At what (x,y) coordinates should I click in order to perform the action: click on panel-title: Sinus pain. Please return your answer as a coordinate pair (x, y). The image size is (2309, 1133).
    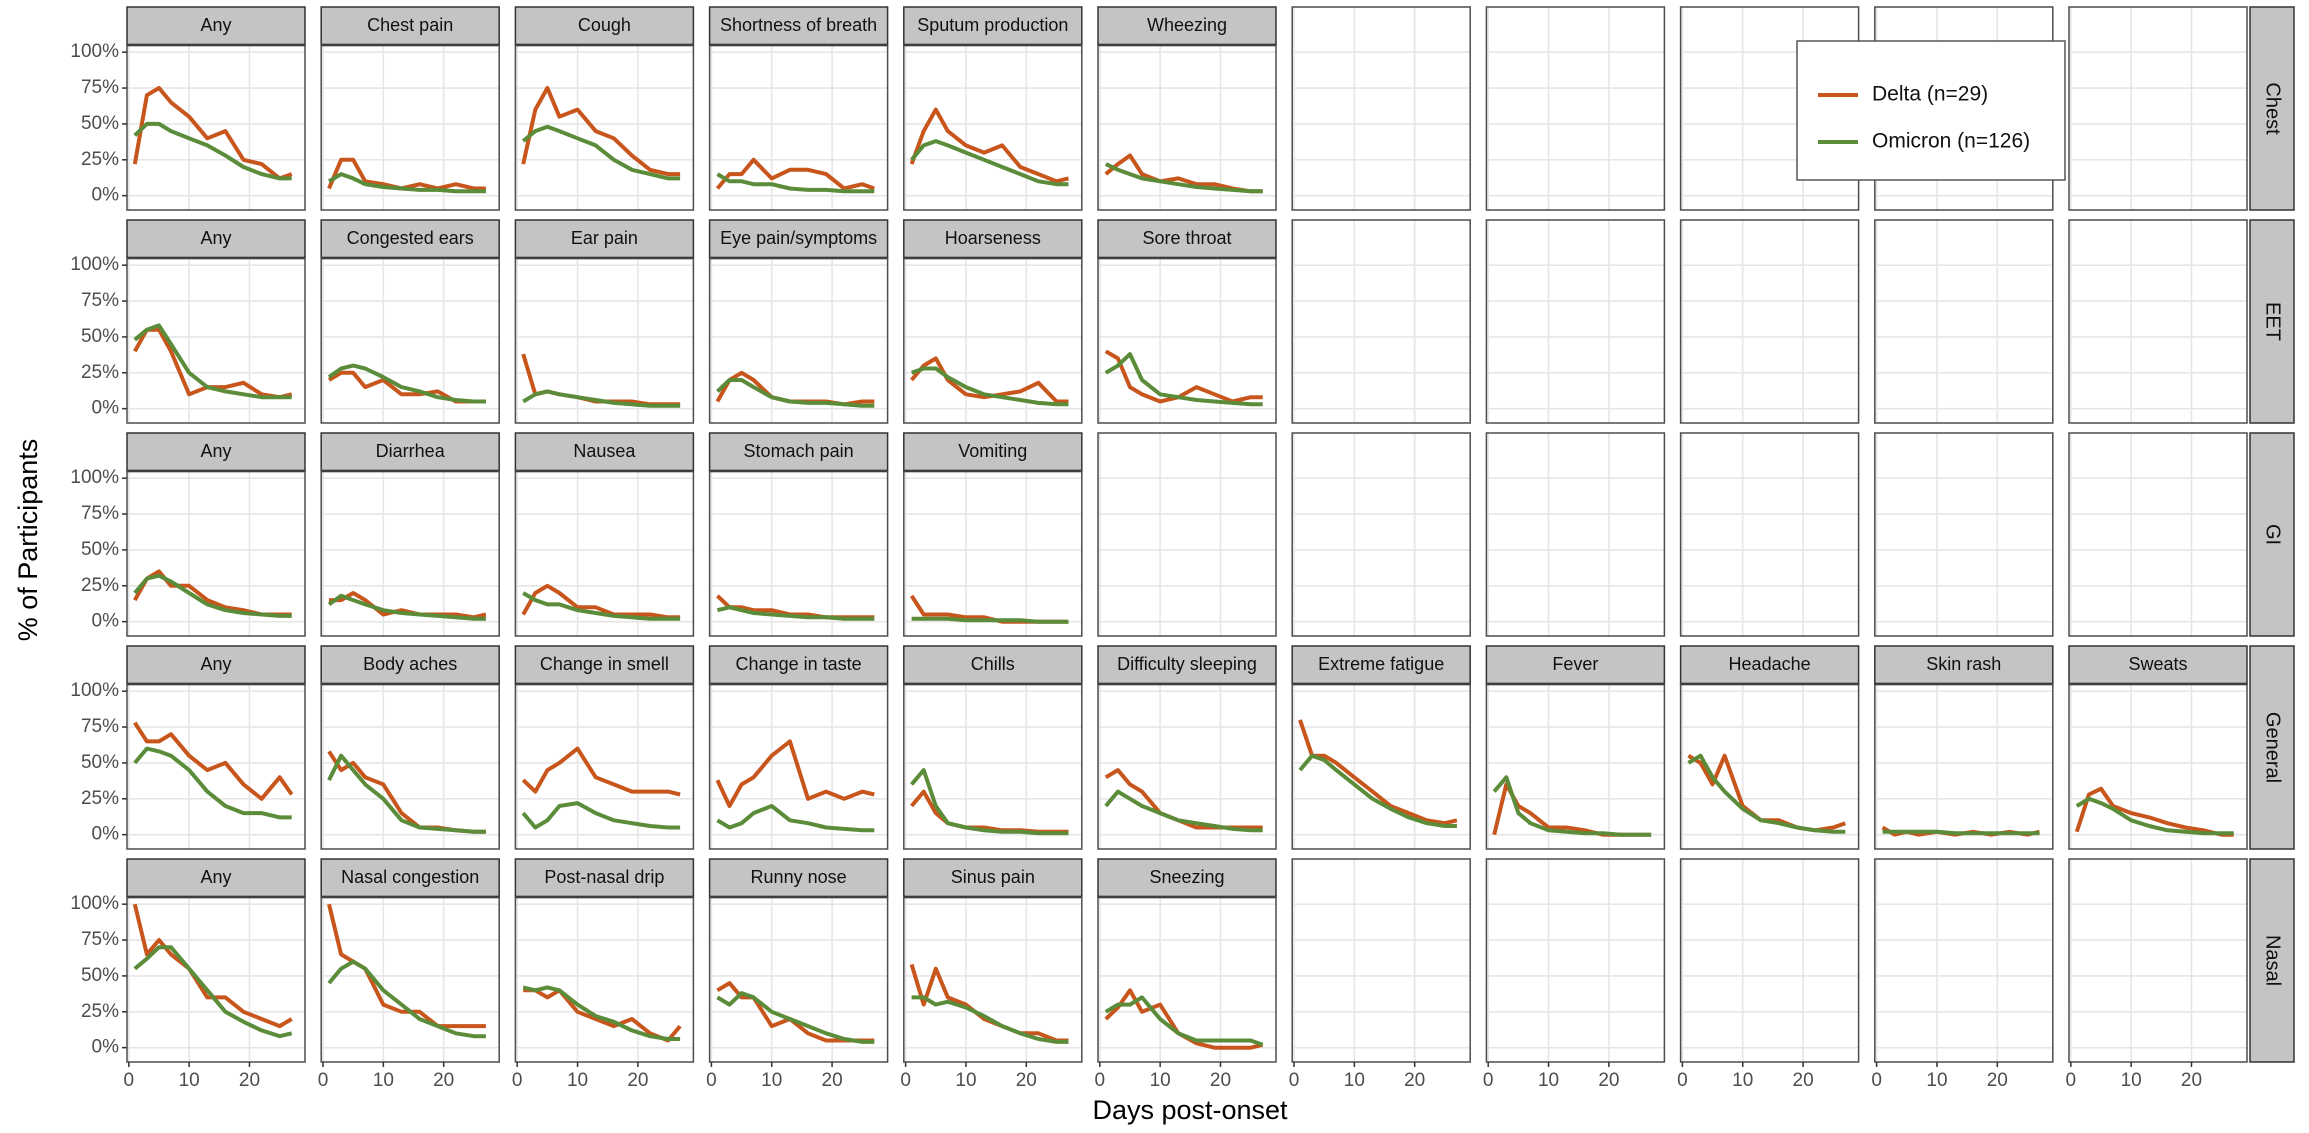
    Looking at the image, I should click on (993, 877).